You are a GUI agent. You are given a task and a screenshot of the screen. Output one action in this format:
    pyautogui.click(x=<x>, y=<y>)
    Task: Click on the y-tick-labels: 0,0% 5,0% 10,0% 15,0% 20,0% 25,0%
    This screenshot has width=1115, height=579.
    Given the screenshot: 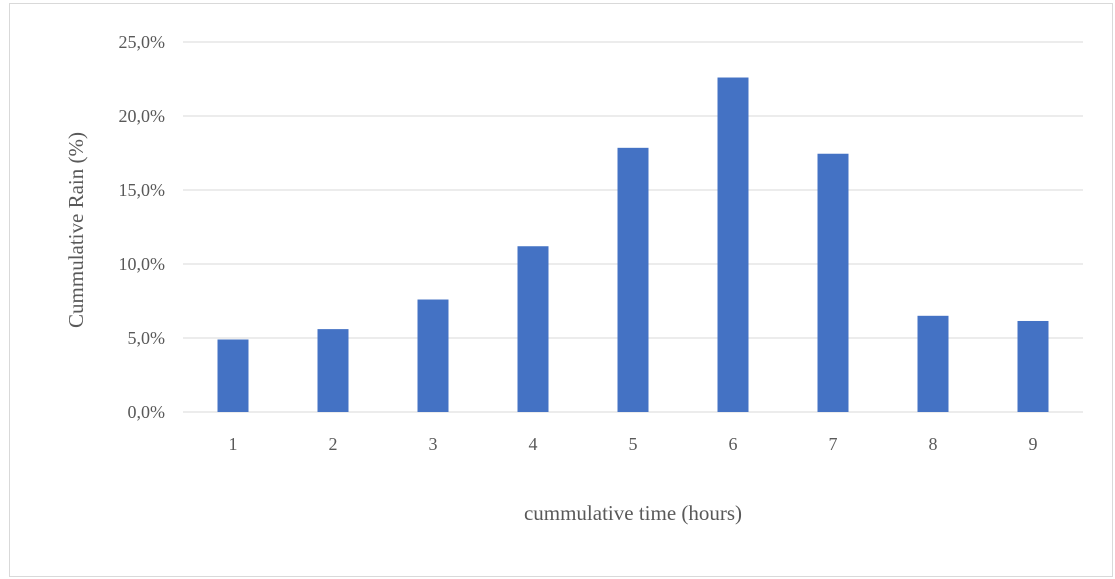 What is the action you would take?
    pyautogui.click(x=142, y=227)
    